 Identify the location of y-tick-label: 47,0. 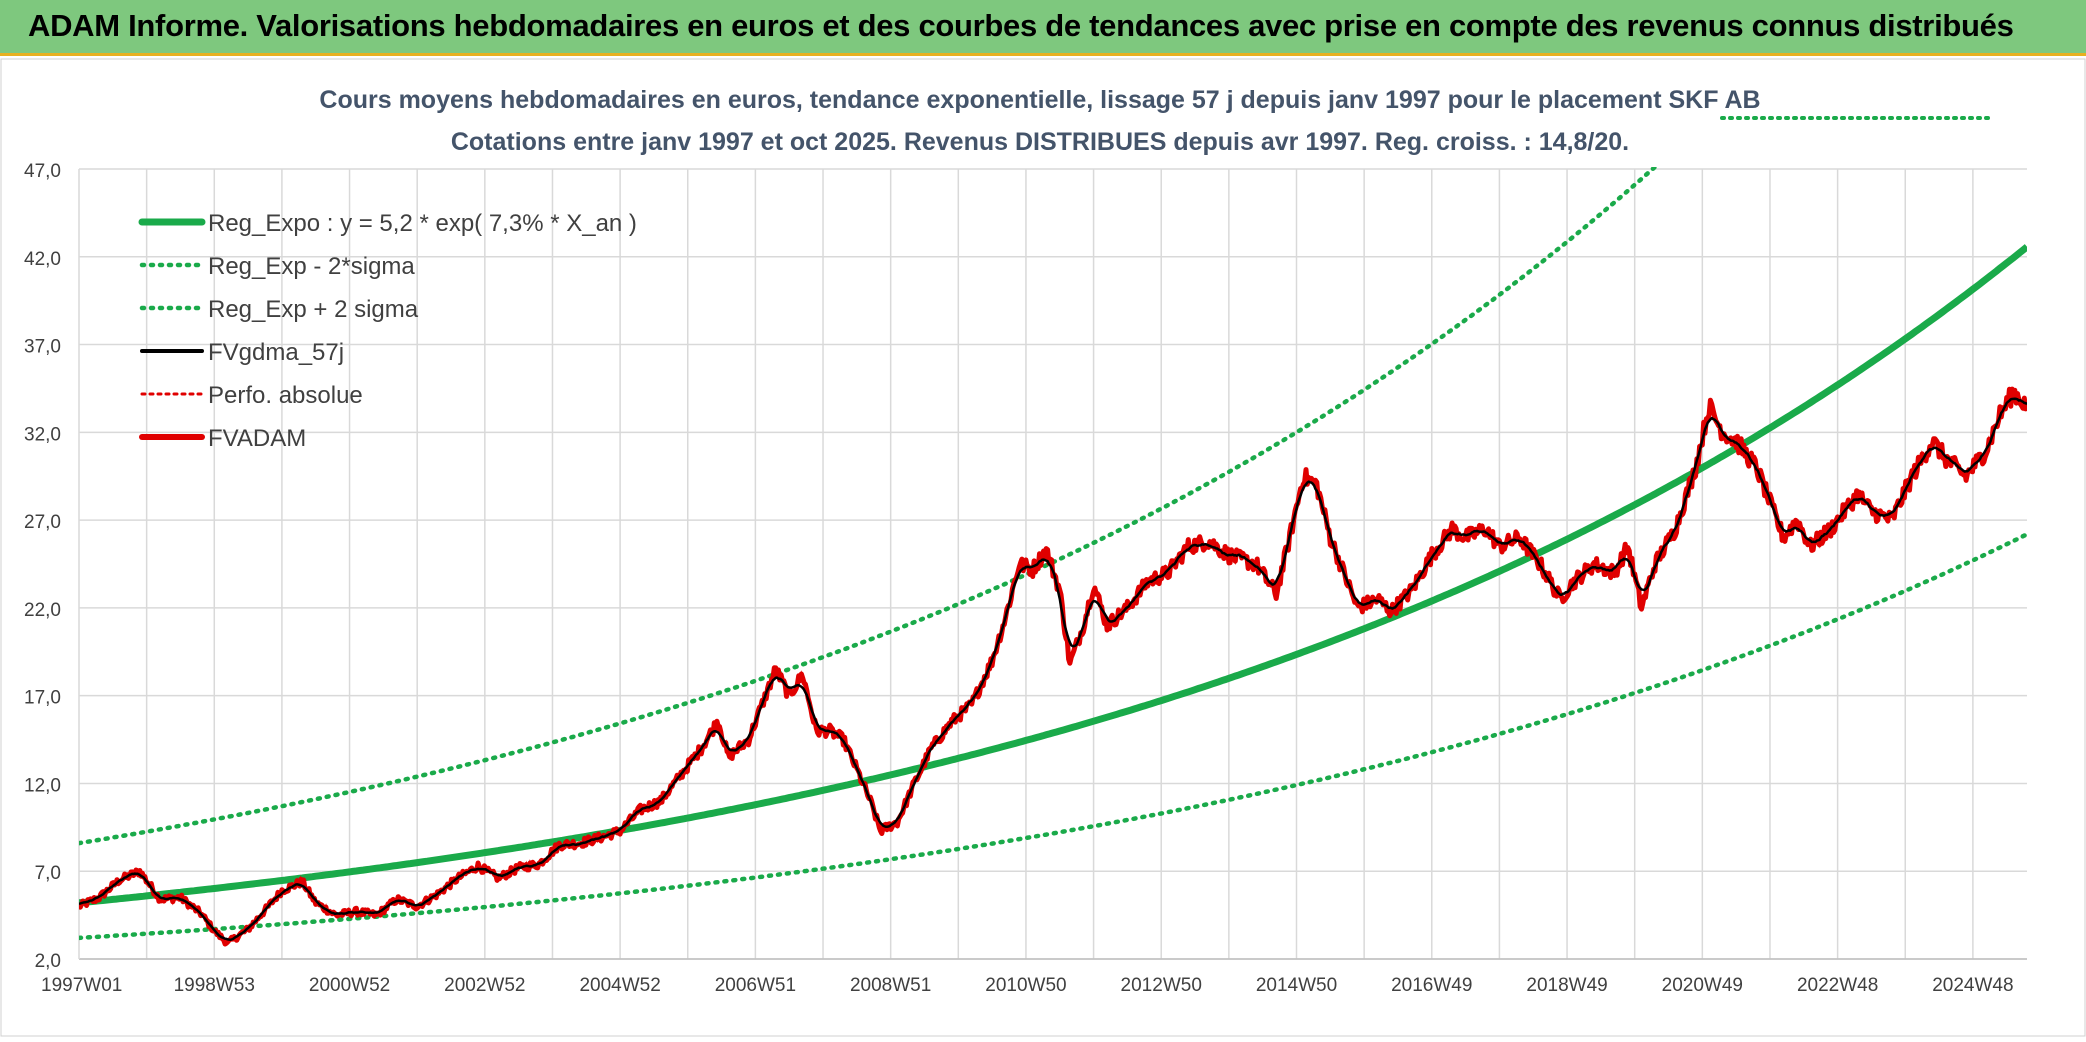
(42, 171).